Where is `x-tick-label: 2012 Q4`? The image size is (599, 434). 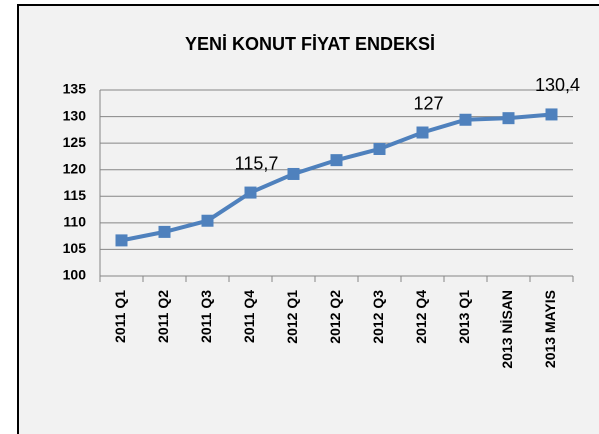 x-tick-label: 2012 Q4 is located at coordinates (421, 317).